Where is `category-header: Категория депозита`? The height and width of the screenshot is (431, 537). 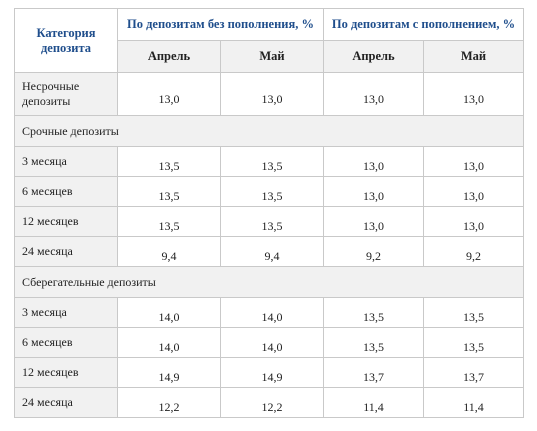 category-header: Категория депозита is located at coordinates (66, 40).